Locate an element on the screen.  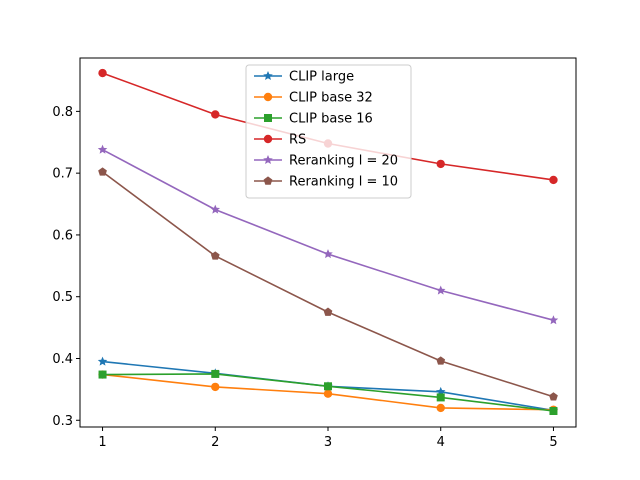
legend-frame is located at coordinates (328, 131).